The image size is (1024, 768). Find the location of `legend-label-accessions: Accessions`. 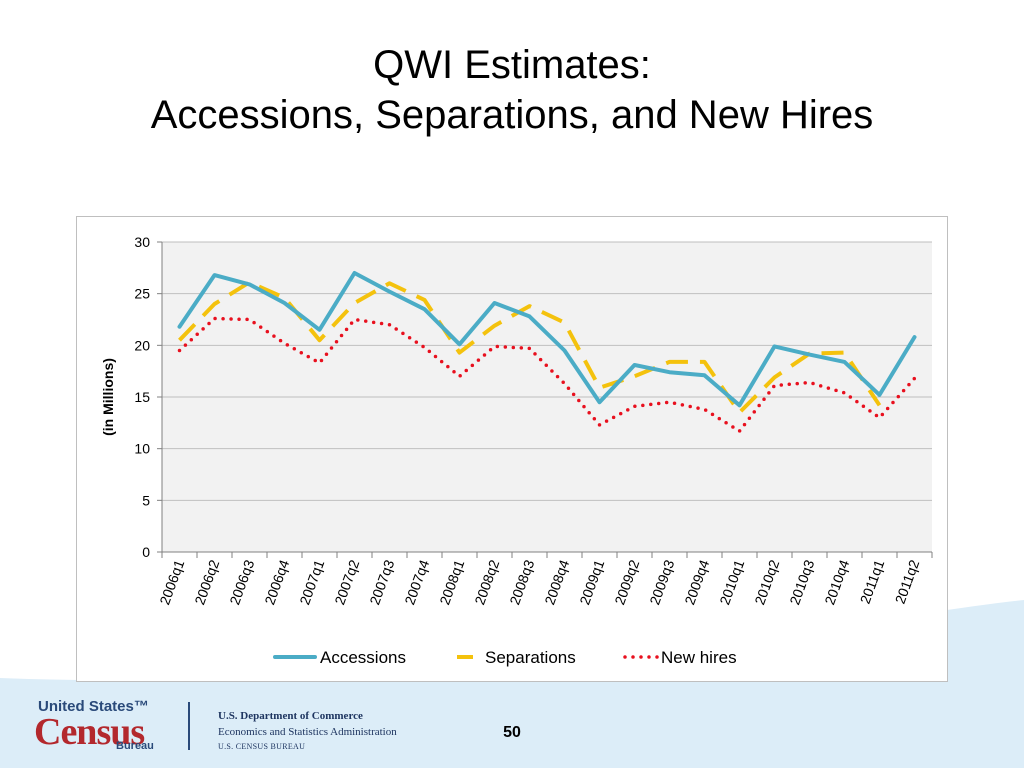

legend-label-accessions: Accessions is located at coordinates (363, 657).